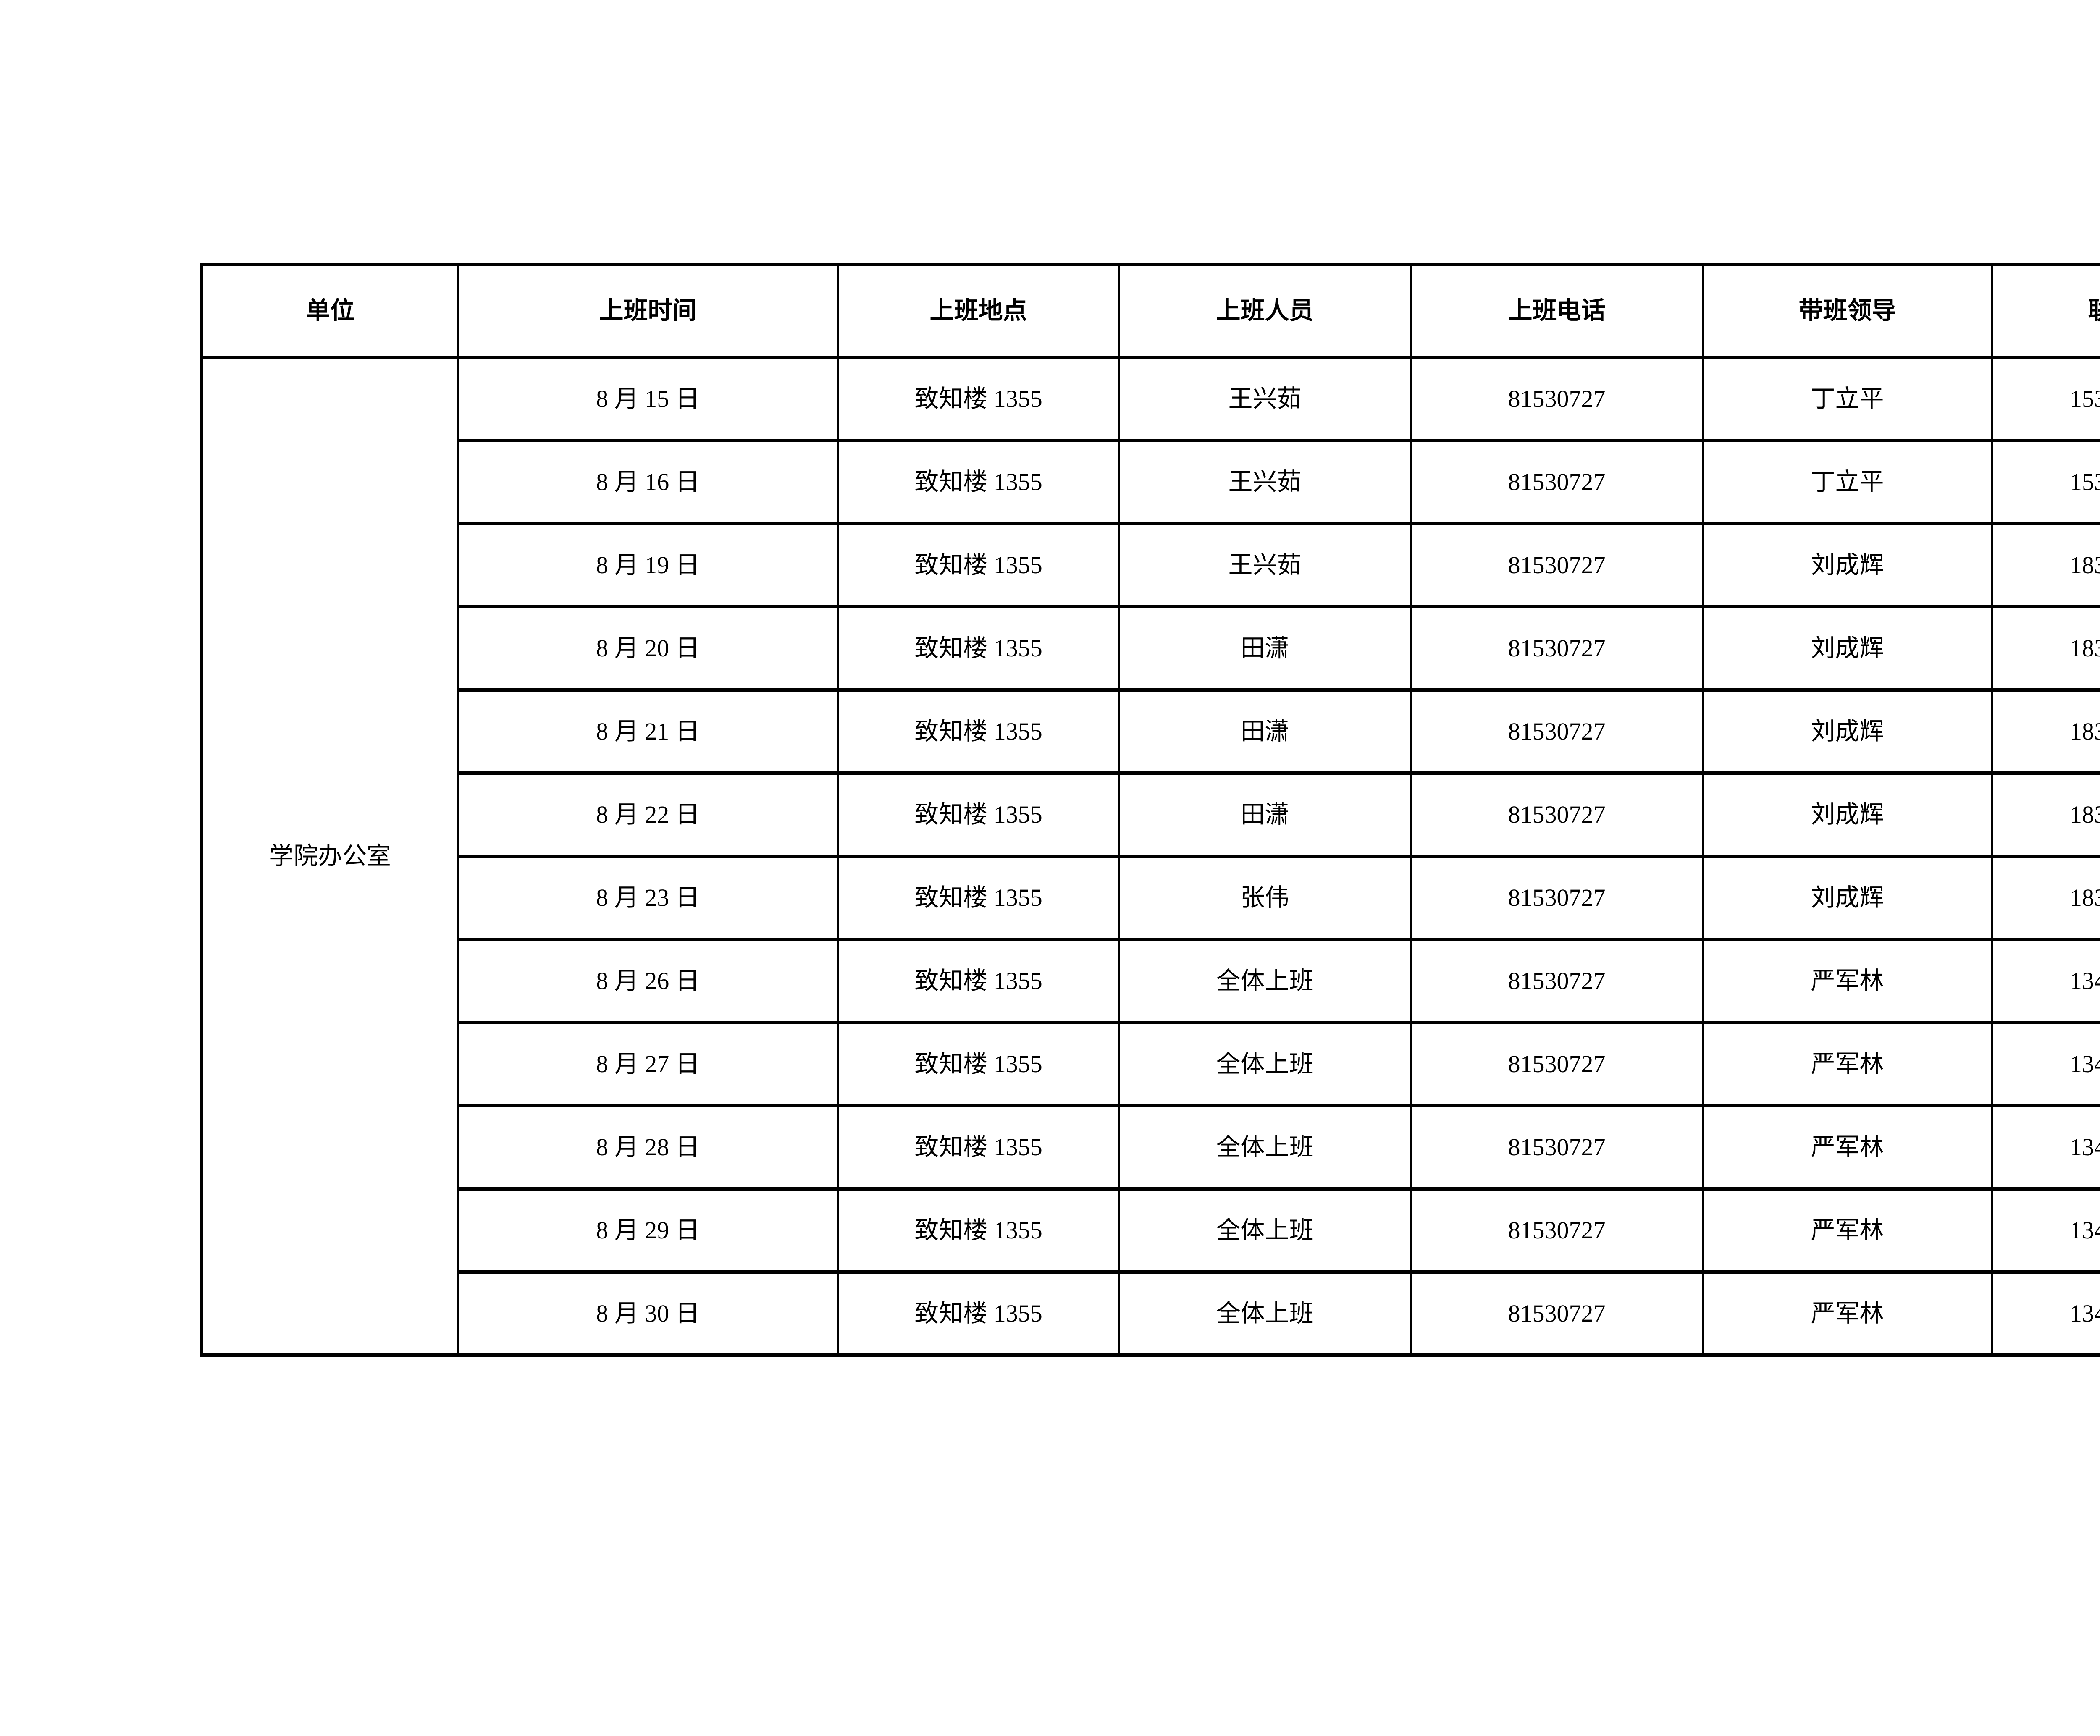 This screenshot has height=1736, width=2100. I want to click on col-header-date: 上班时间, so click(648, 311).